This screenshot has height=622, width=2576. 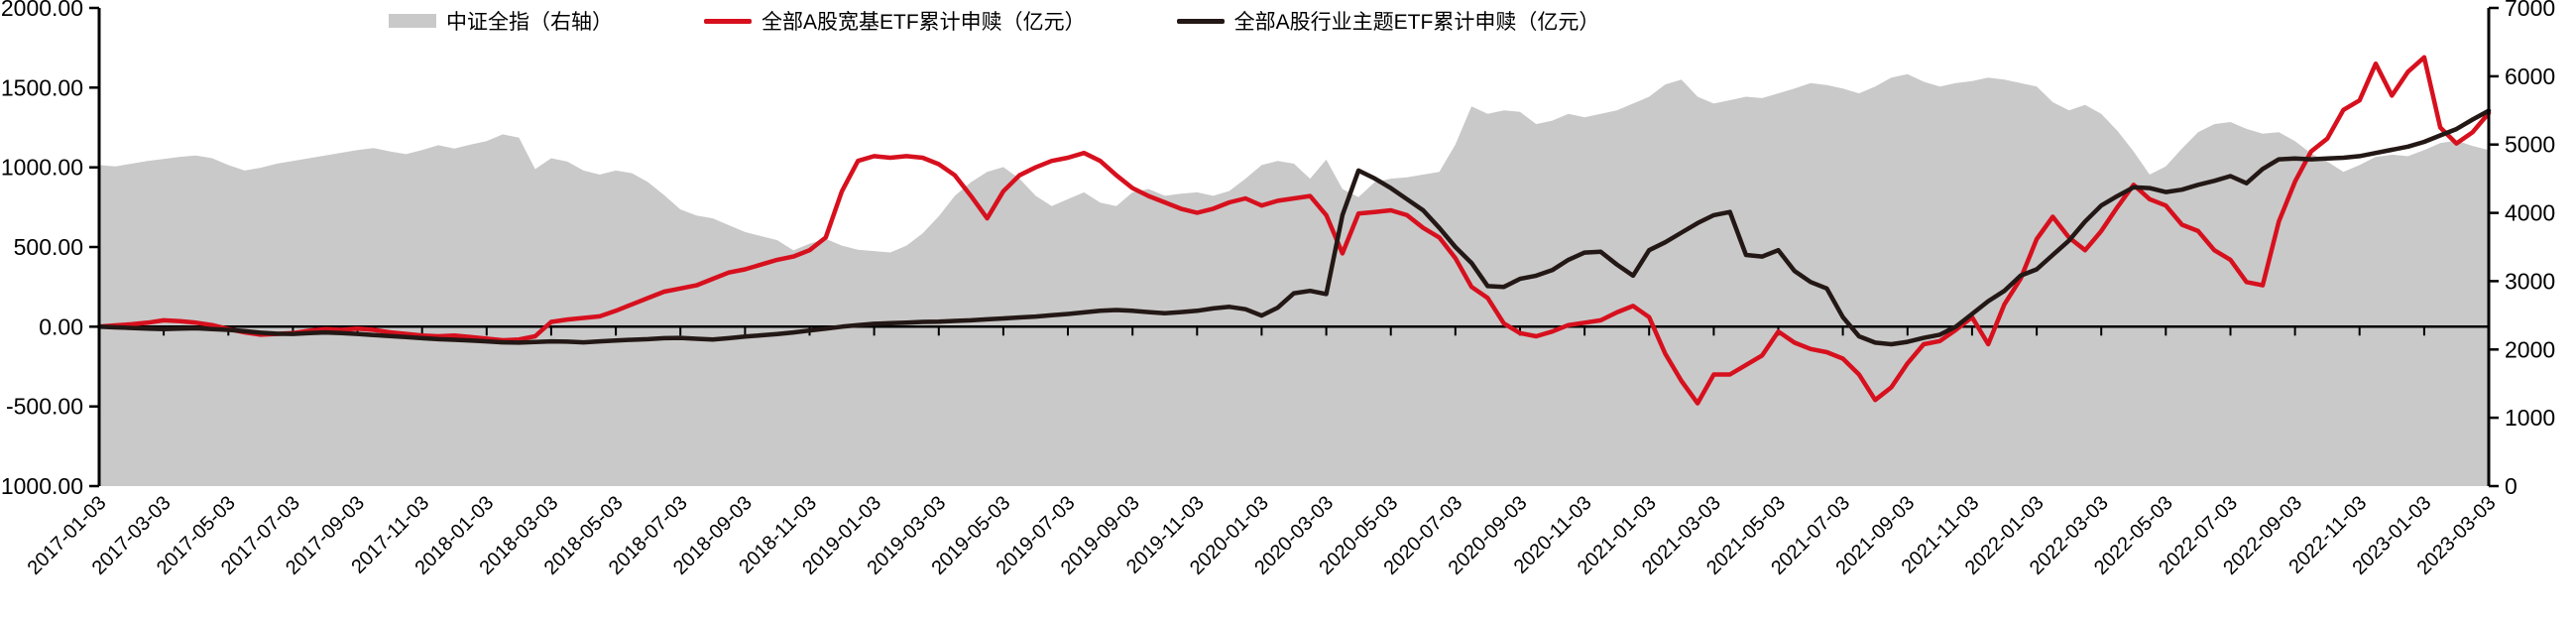 What do you see at coordinates (61, 326) in the screenshot?
I see `left-axis-tick-label: 0.00` at bounding box center [61, 326].